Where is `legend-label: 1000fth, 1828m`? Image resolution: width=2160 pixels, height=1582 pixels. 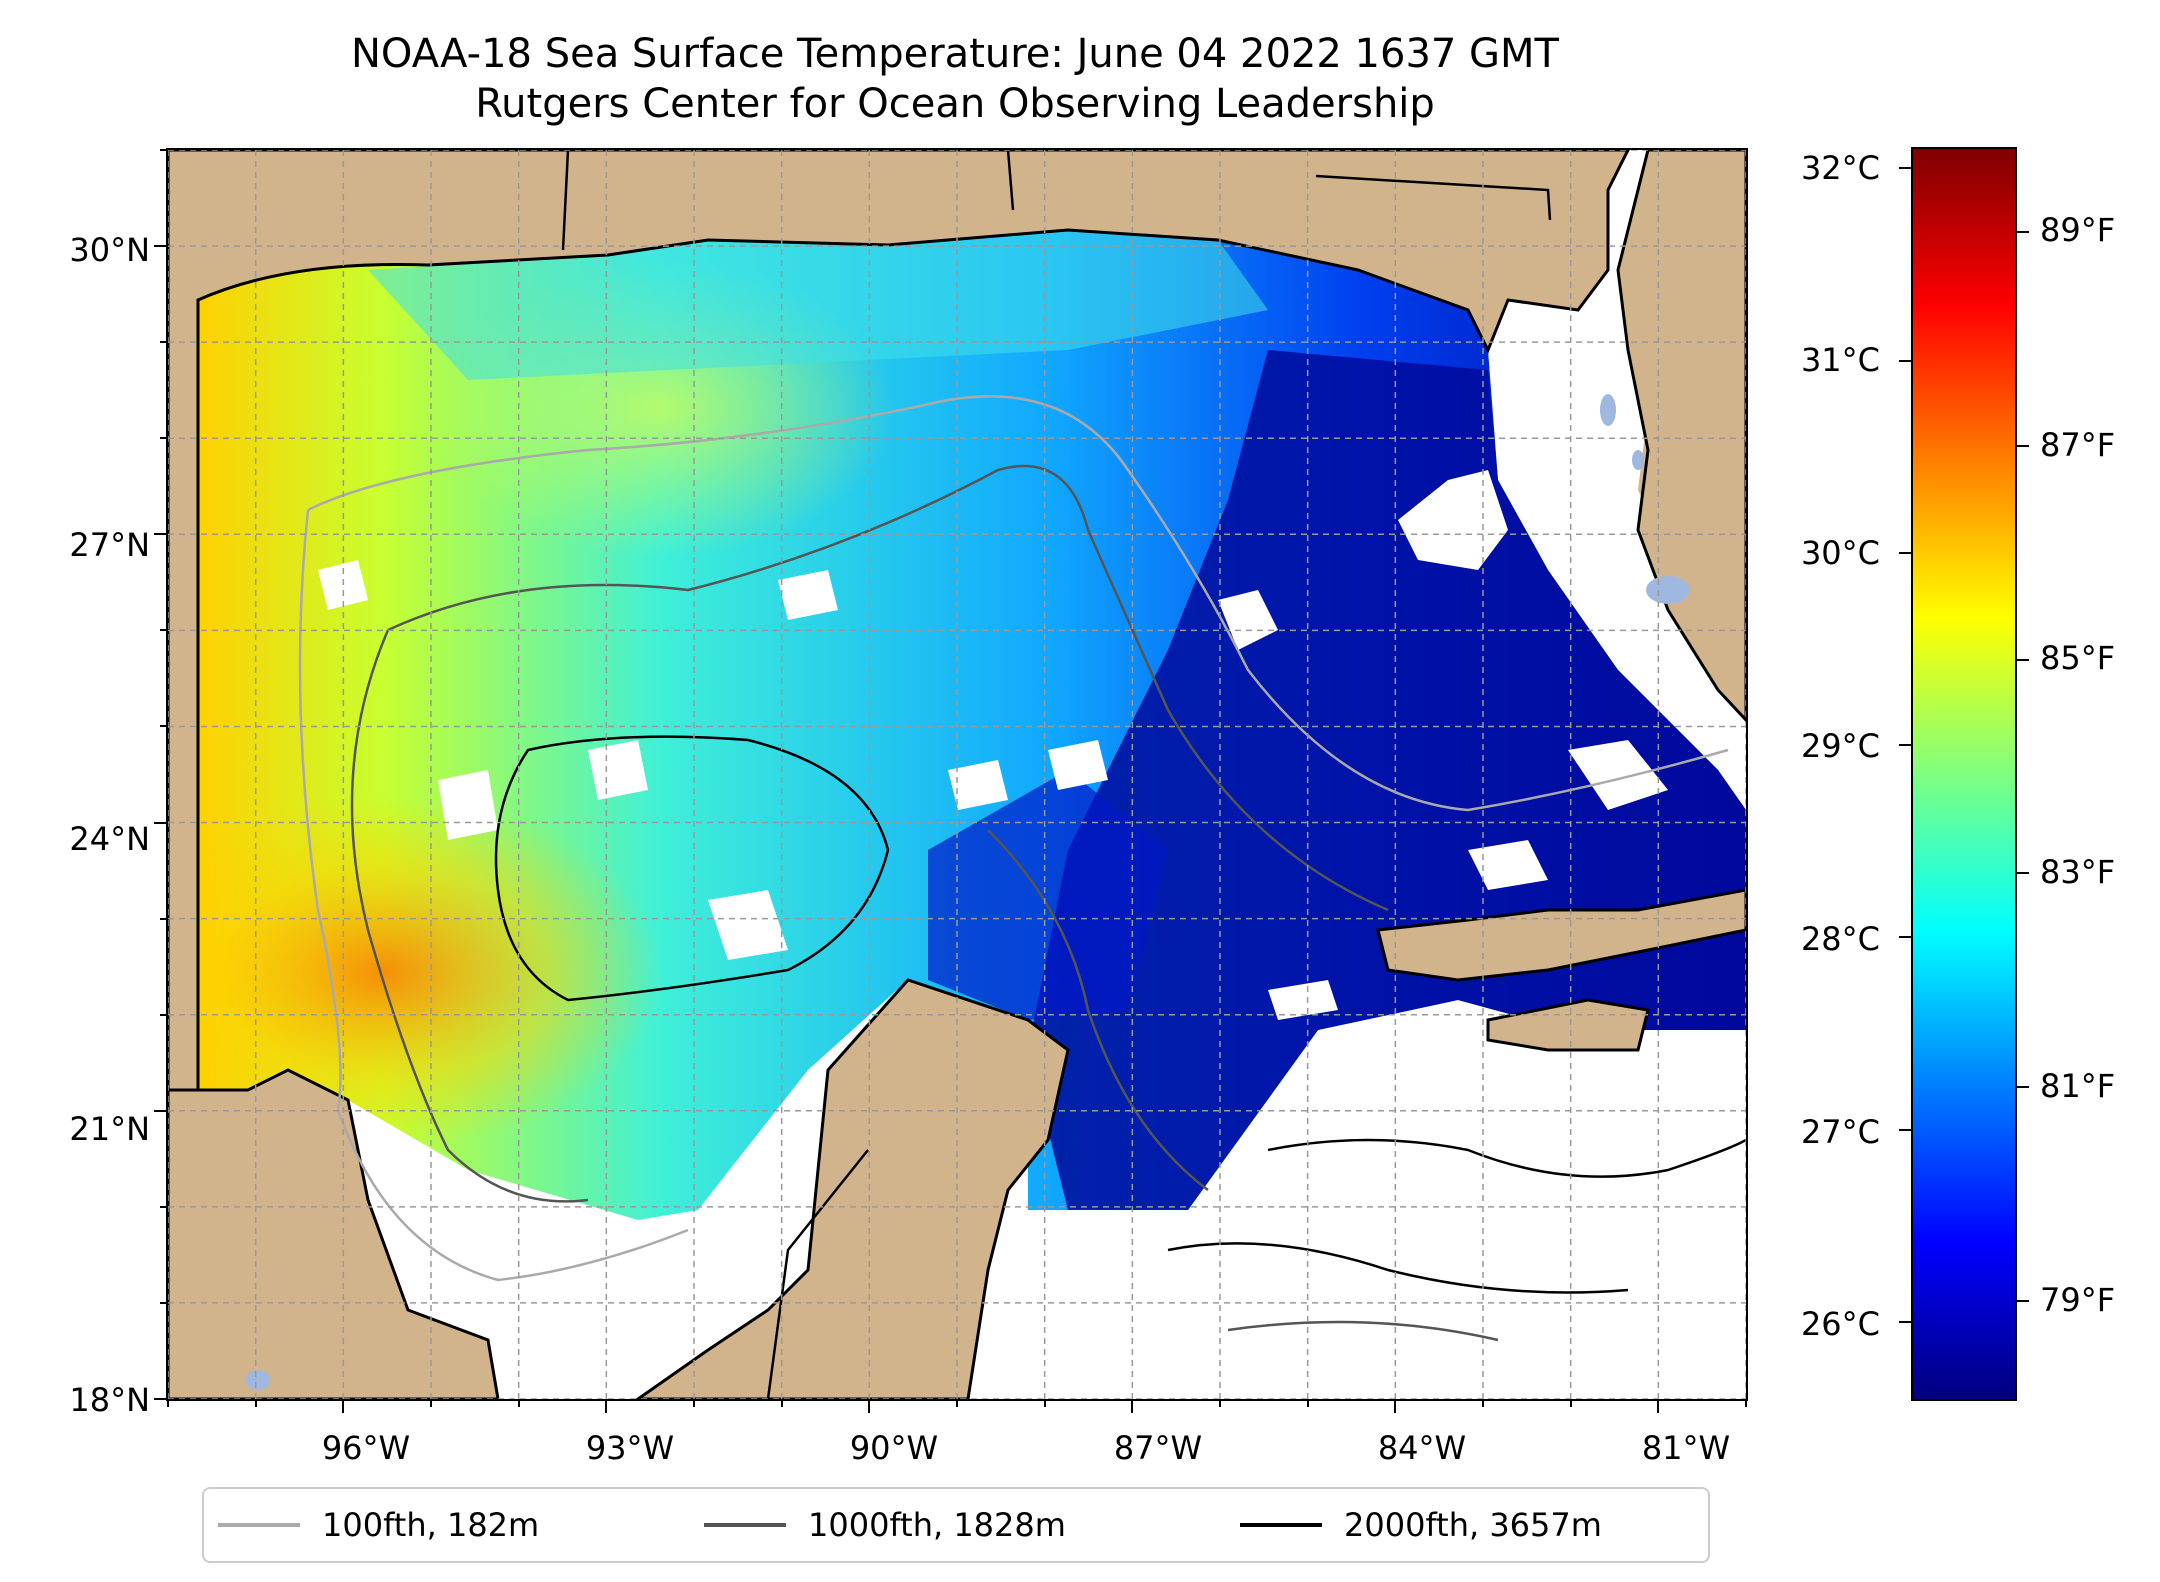
legend-label: 1000fth, 1828m is located at coordinates (937, 1525).